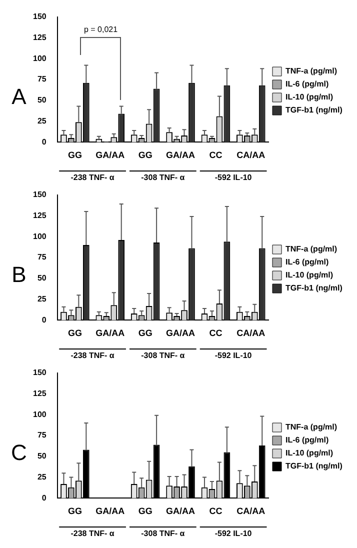 This screenshot has width=357, height=548. I want to click on text: B, so click(19, 275).